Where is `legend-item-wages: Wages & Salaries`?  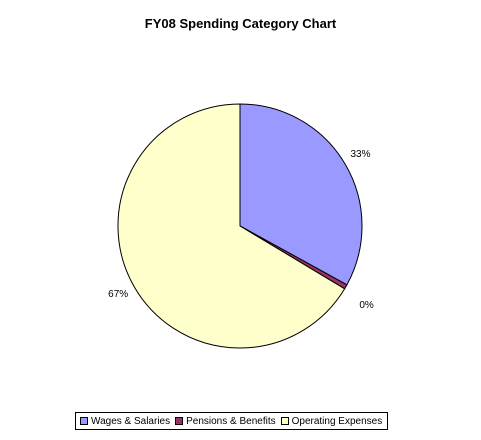
legend-item-wages: Wages & Salaries is located at coordinates (125, 421).